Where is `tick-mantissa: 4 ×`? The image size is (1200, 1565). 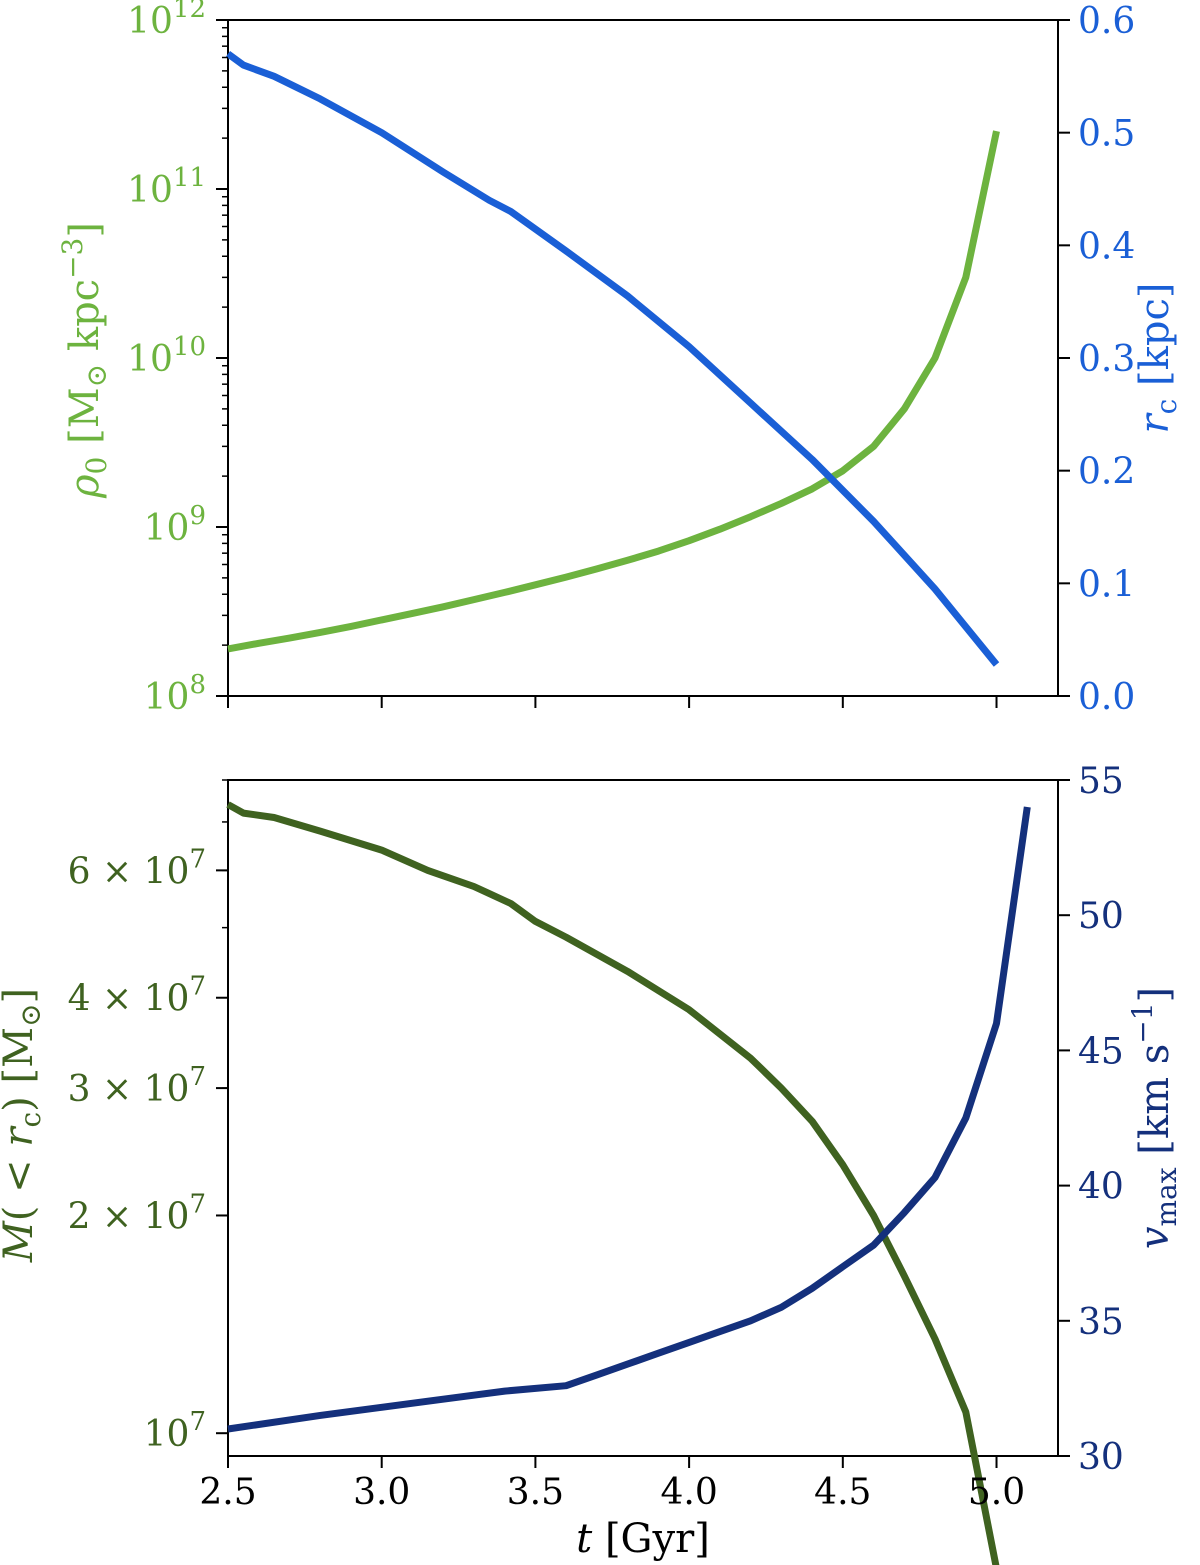 tick-mantissa: 4 × is located at coordinates (106, 999).